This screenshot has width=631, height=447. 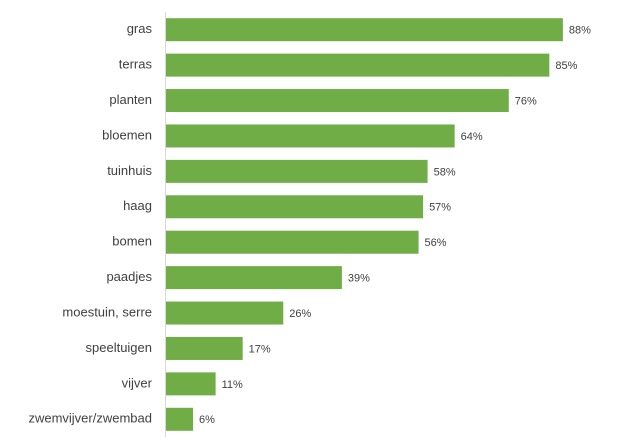 I want to click on category-label: gras, so click(x=140, y=28).